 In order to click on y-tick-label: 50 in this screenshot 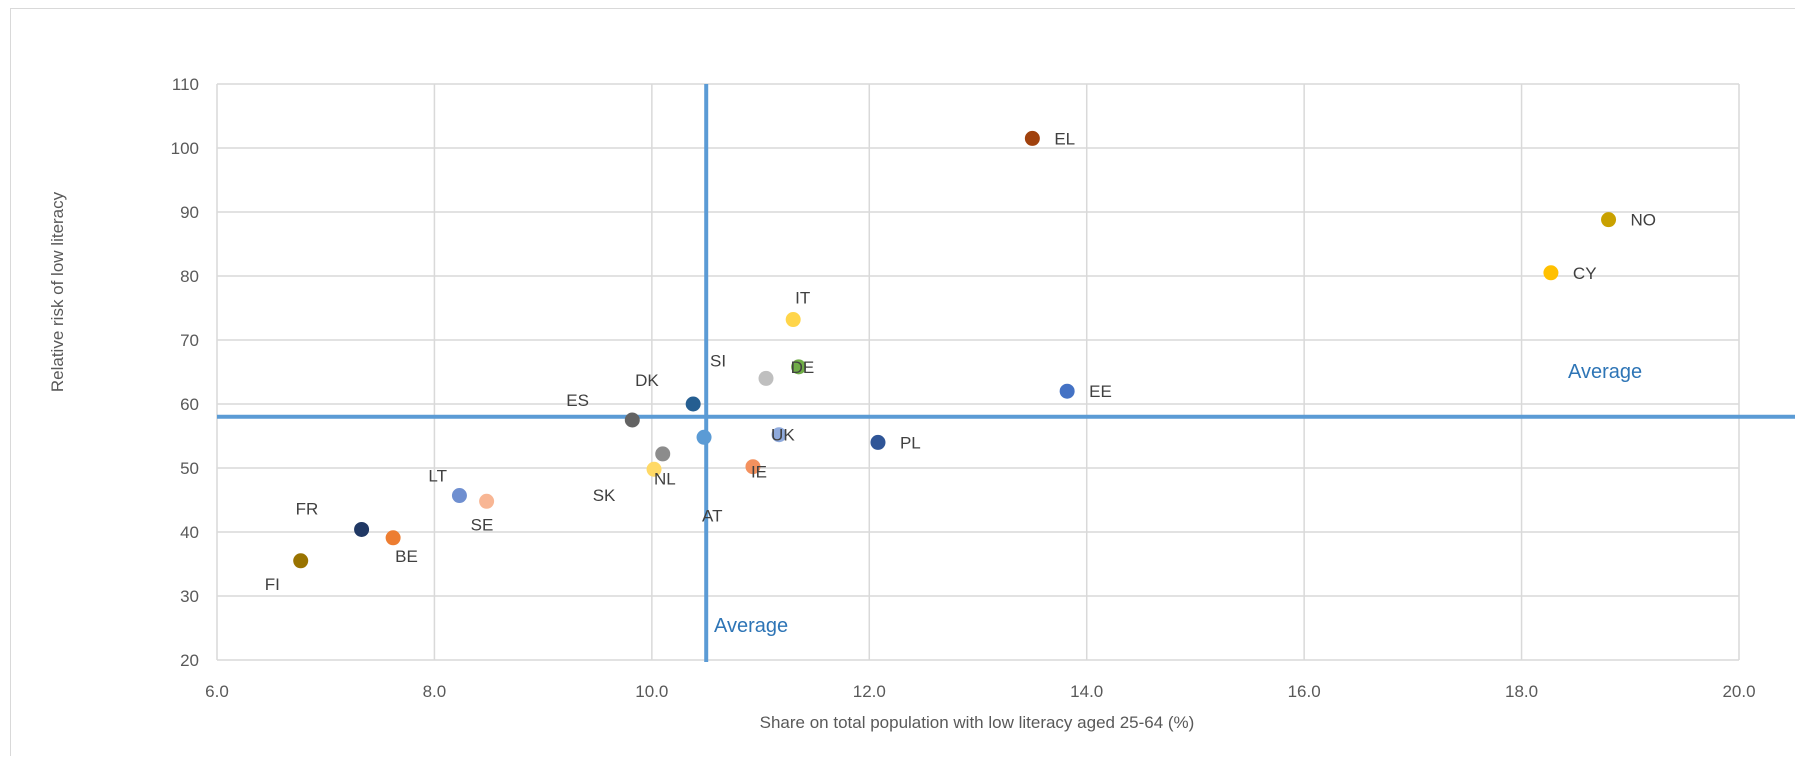, I will do `click(189, 468)`.